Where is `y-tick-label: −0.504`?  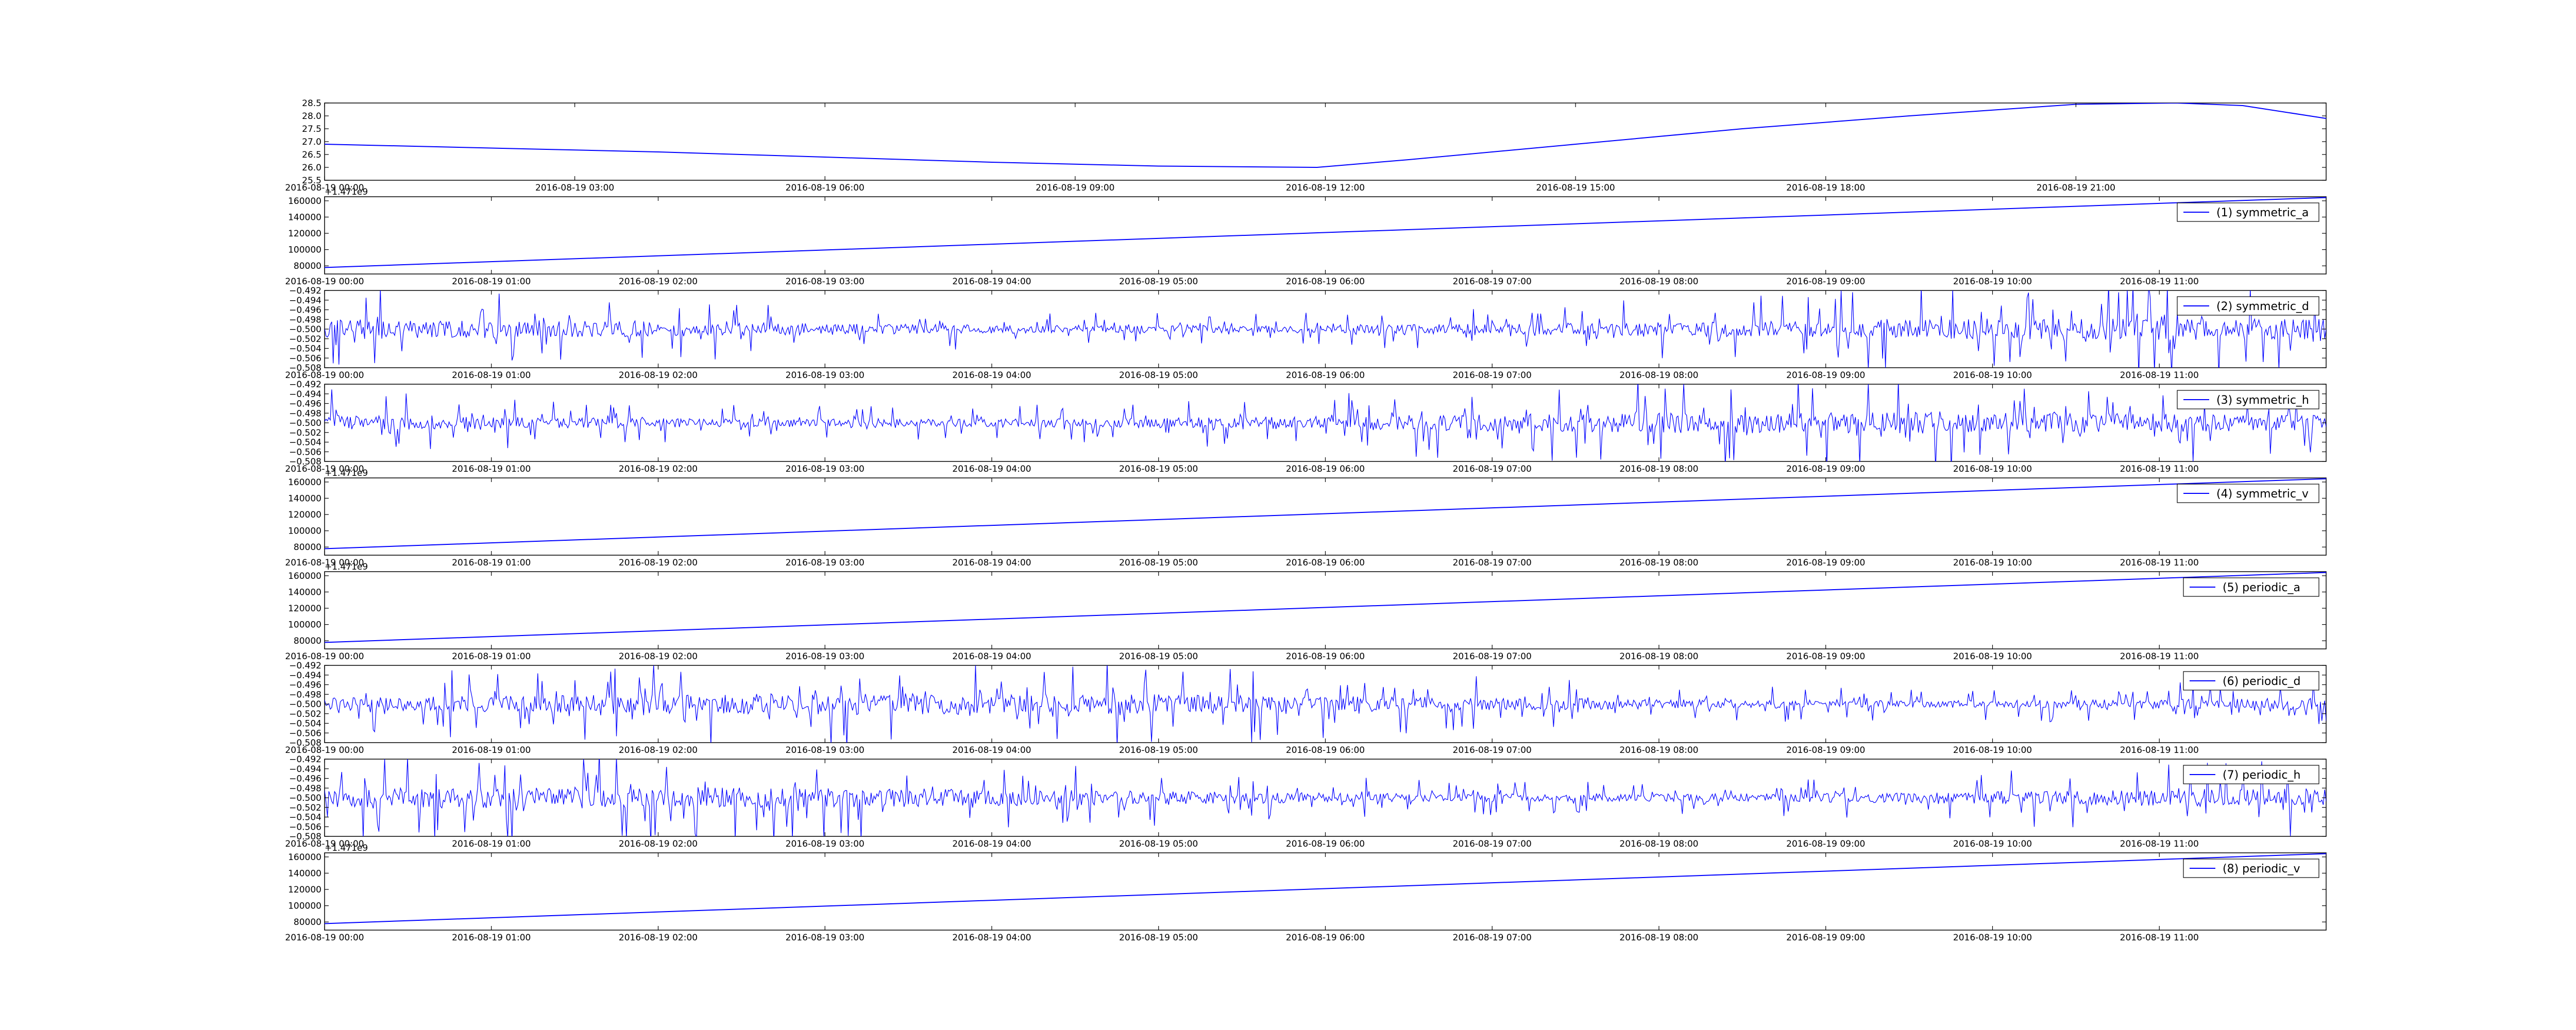 y-tick-label: −0.504 is located at coordinates (305, 724).